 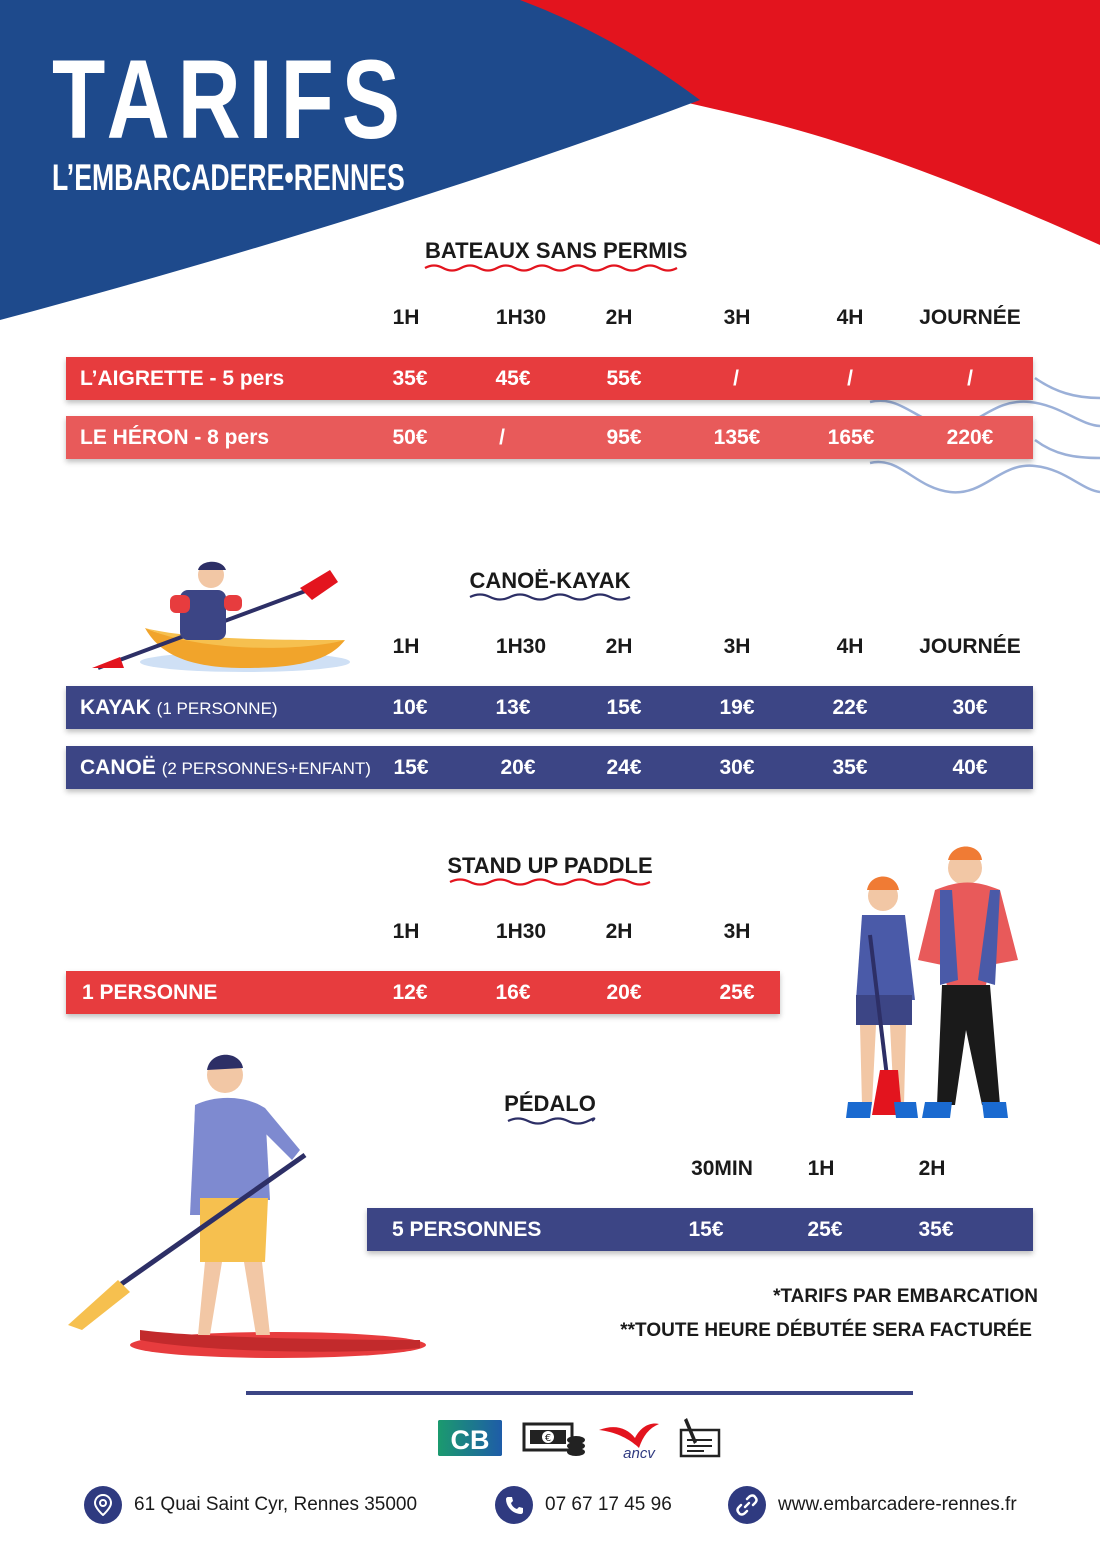 What do you see at coordinates (722, 1168) in the screenshot?
I see `column-header: 30MIN` at bounding box center [722, 1168].